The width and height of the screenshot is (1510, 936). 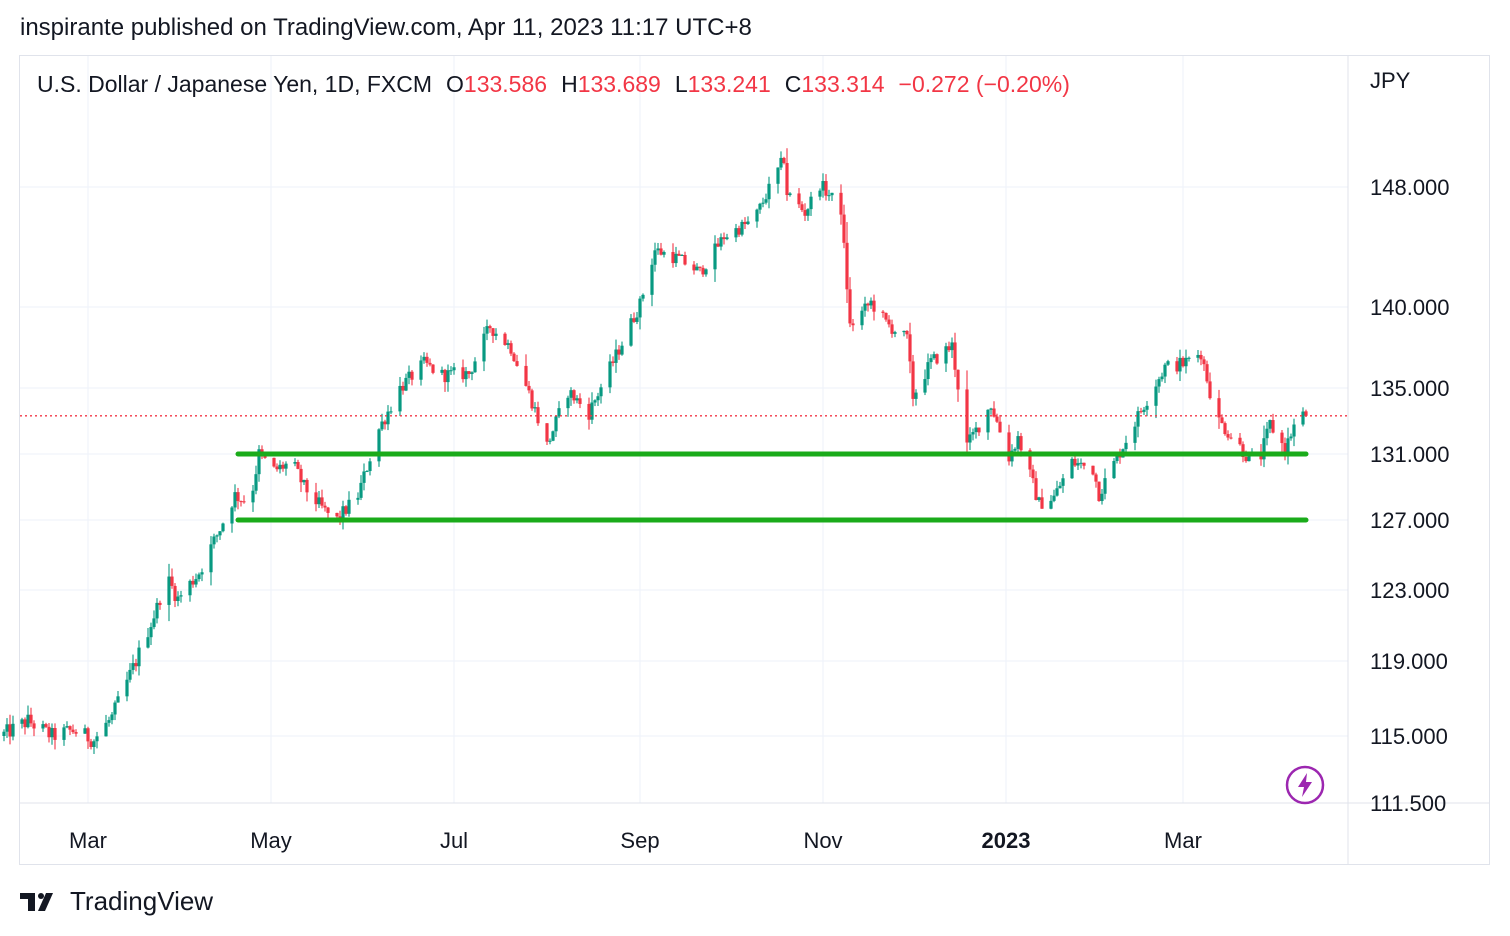 I want to click on currency-label: JPY, so click(x=1390, y=80).